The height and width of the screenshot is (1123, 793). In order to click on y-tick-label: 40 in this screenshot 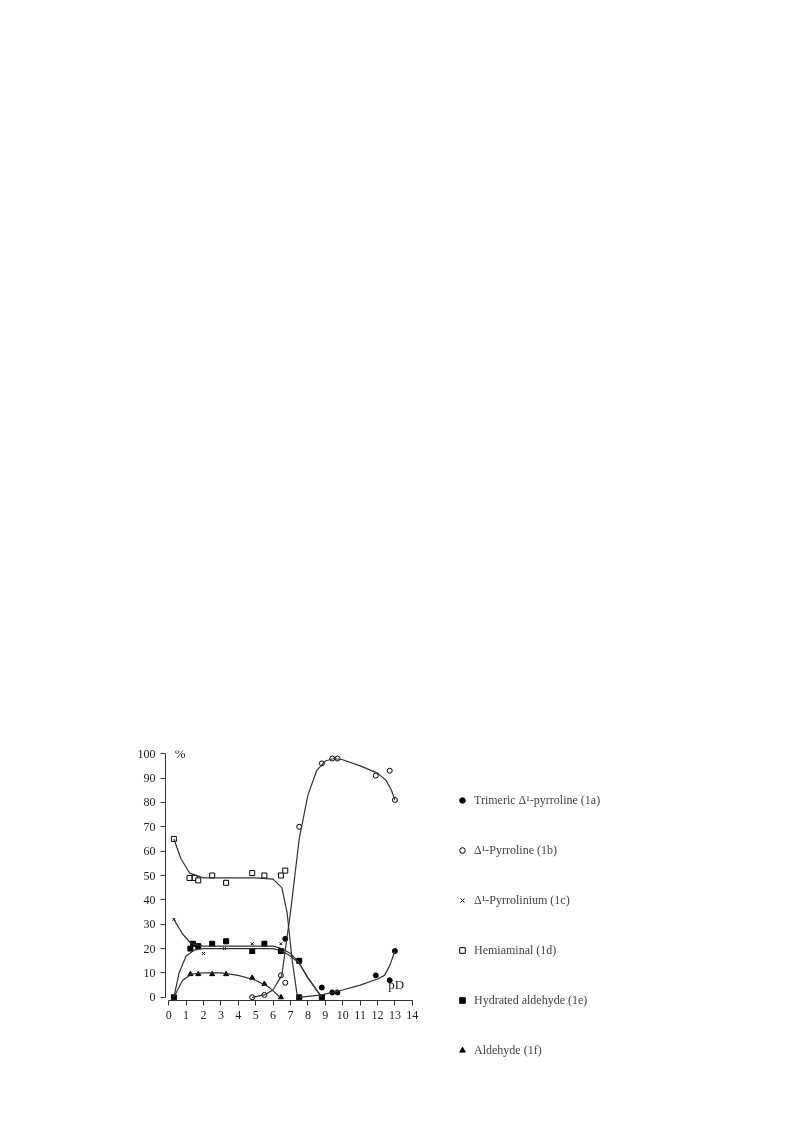, I will do `click(149, 899)`.